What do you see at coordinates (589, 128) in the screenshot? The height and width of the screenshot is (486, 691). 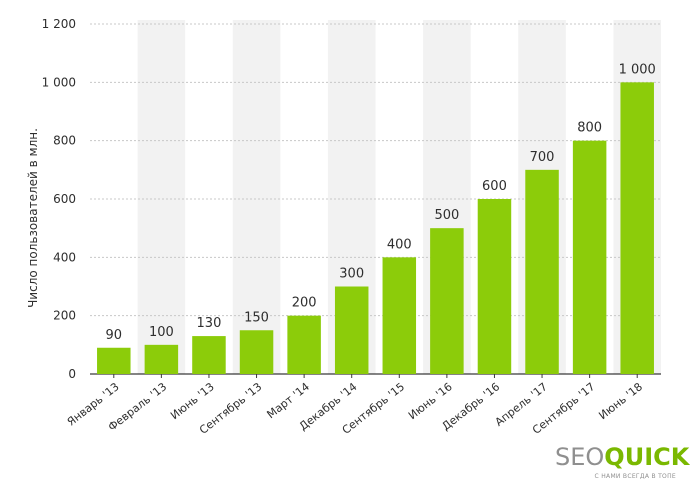 I see `bar-value-label: 800` at bounding box center [589, 128].